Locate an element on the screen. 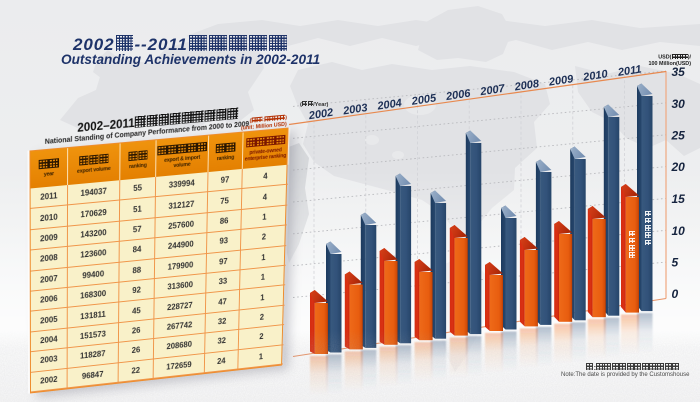 Image resolution: width=700 pixels, height=402 pixels. svg-text: 25 is located at coordinates (678, 136).